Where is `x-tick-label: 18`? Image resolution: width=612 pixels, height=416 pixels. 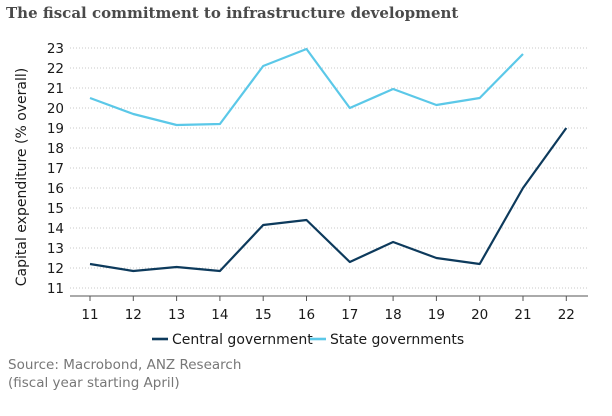
x-tick-label: 18 is located at coordinates (393, 315).